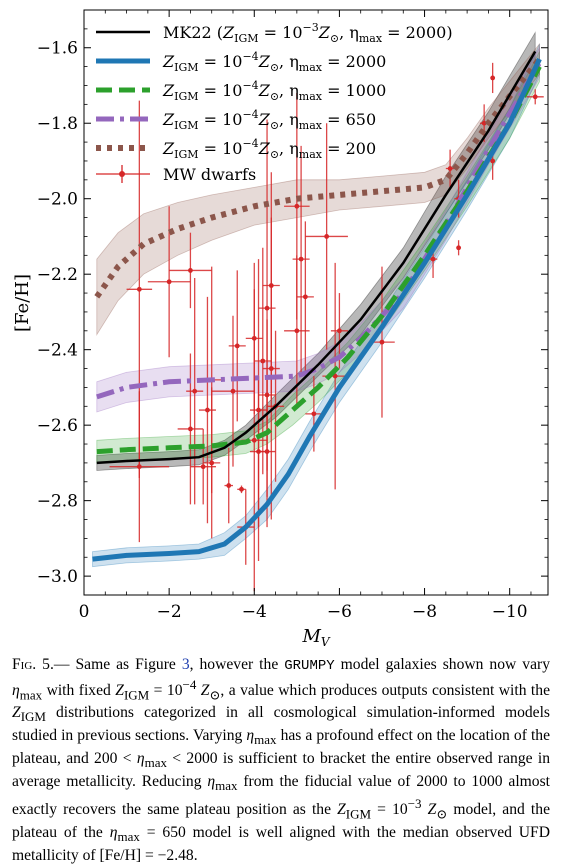 This screenshot has height=865, width=570. Describe the element at coordinates (510, 612) in the screenshot. I see `x-tick-label: −10` at that location.